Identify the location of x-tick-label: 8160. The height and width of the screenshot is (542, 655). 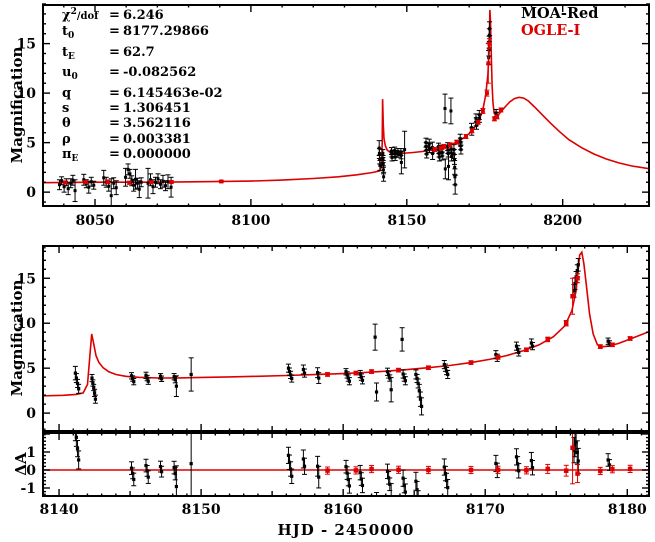
(343, 510).